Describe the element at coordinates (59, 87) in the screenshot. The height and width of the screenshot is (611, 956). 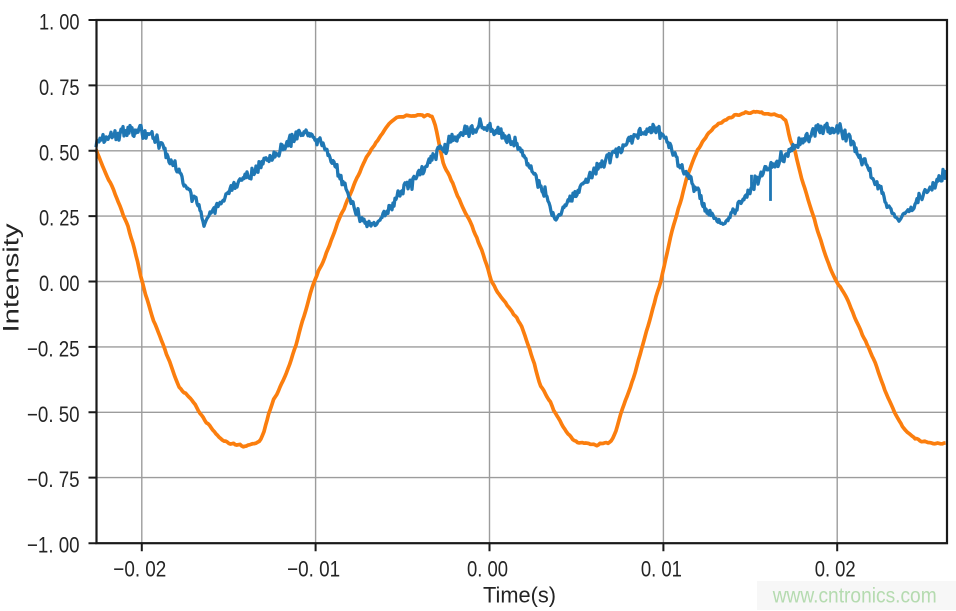
I see `svg-text: 0. 75` at that location.